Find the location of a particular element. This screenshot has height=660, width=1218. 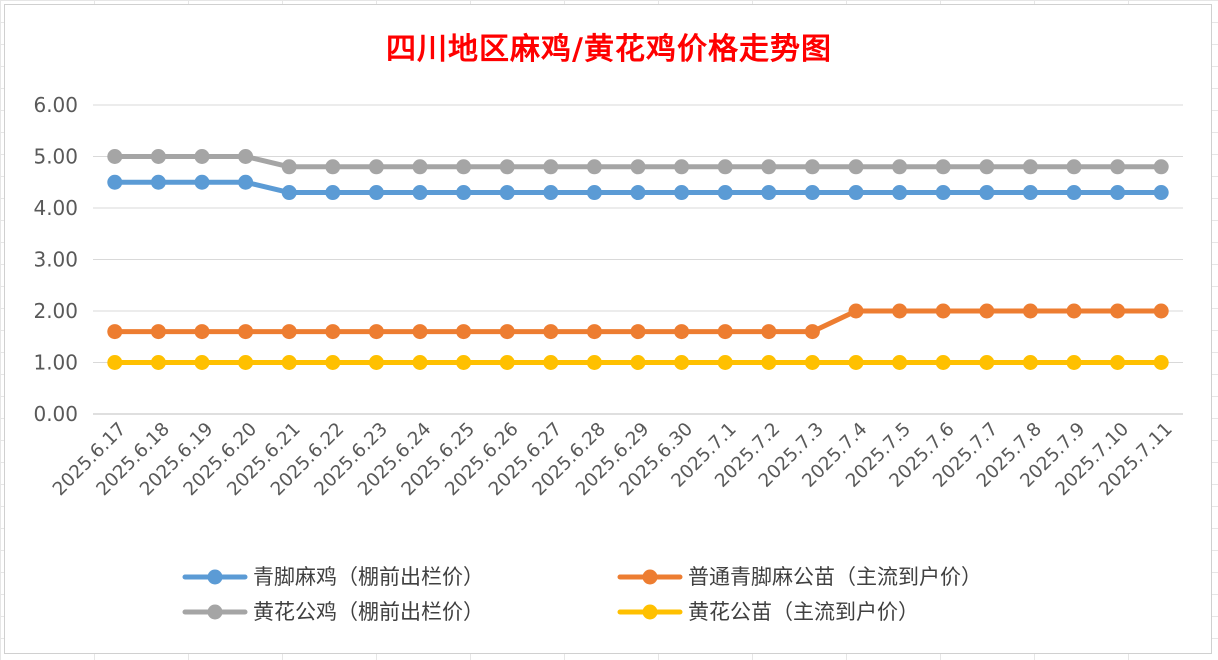

legend-item: 普通青脚麻公苗（主流到户价） is located at coordinates (799, 577).